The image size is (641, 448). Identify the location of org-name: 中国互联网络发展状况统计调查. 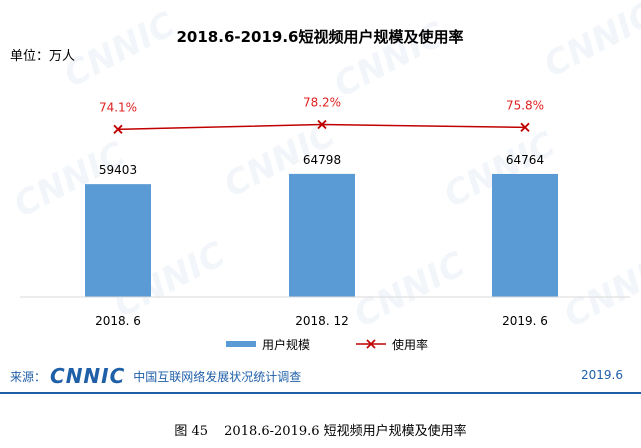
(217, 376).